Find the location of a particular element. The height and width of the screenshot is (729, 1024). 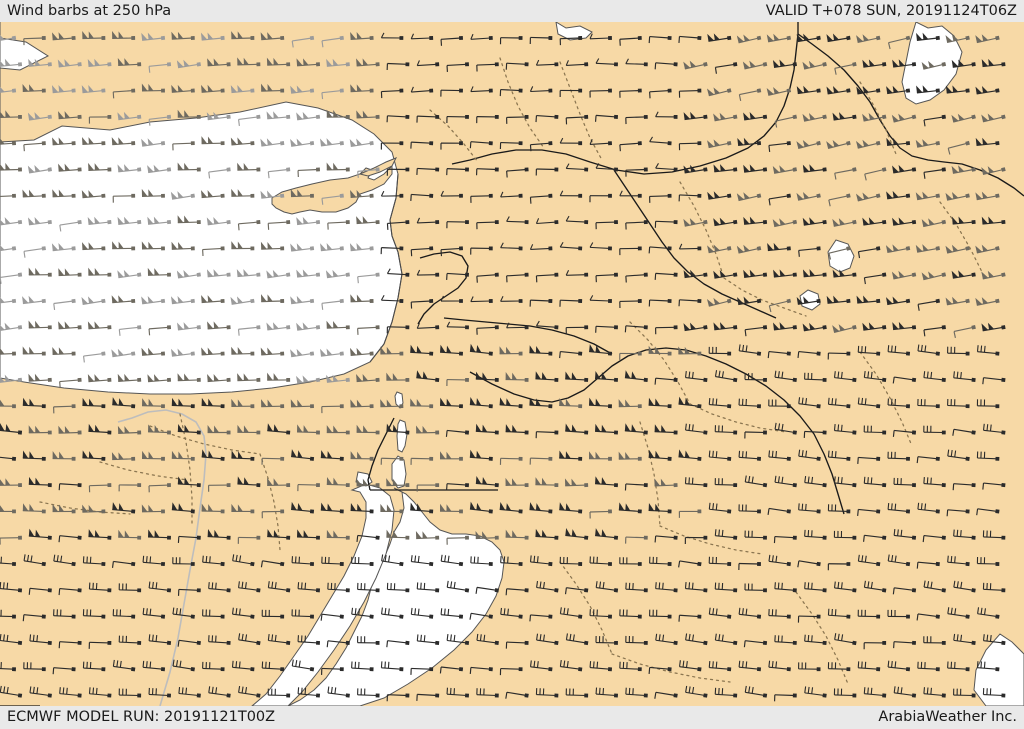

border-jordan-iraq is located at coordinates (657, 431).